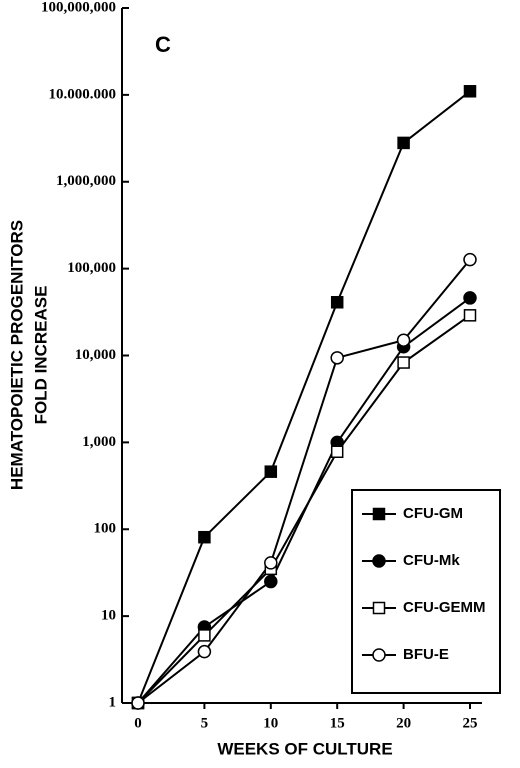 The width and height of the screenshot is (520, 768). I want to click on x-axis-label: WEEKS OF CULTURE, so click(304, 748).